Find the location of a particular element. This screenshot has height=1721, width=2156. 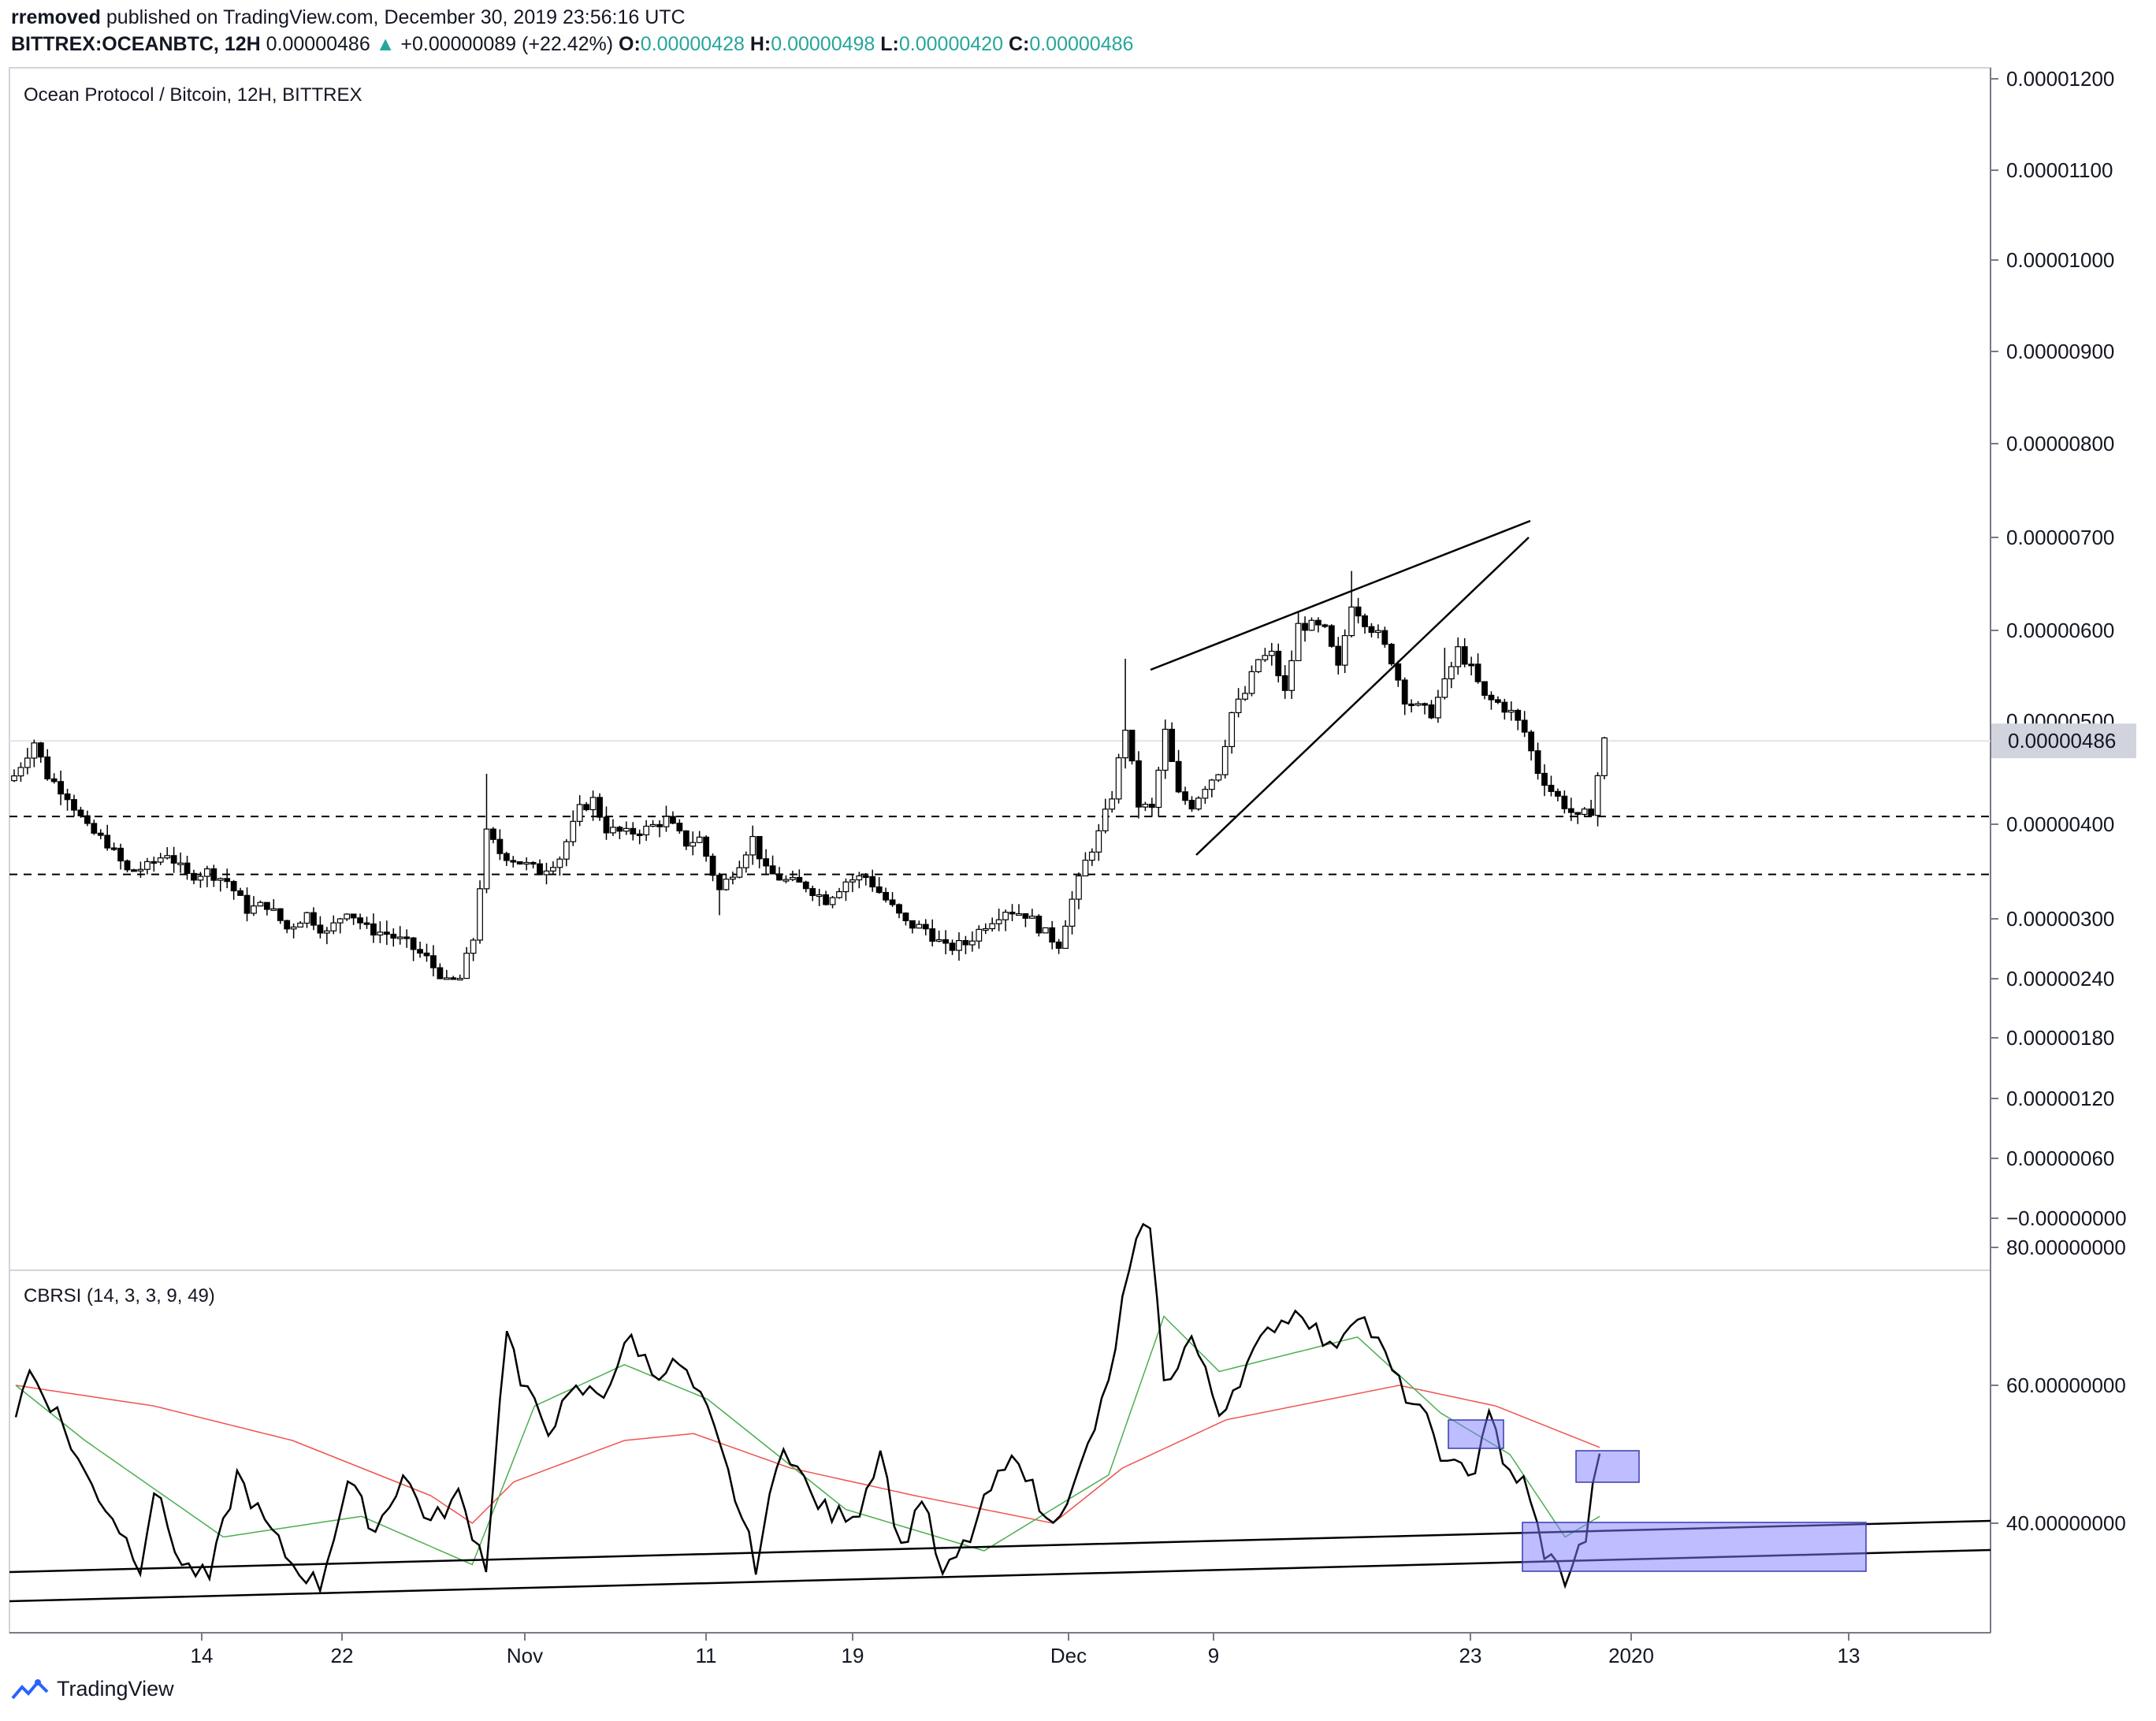

time-axis-label: 19 is located at coordinates (853, 1655).